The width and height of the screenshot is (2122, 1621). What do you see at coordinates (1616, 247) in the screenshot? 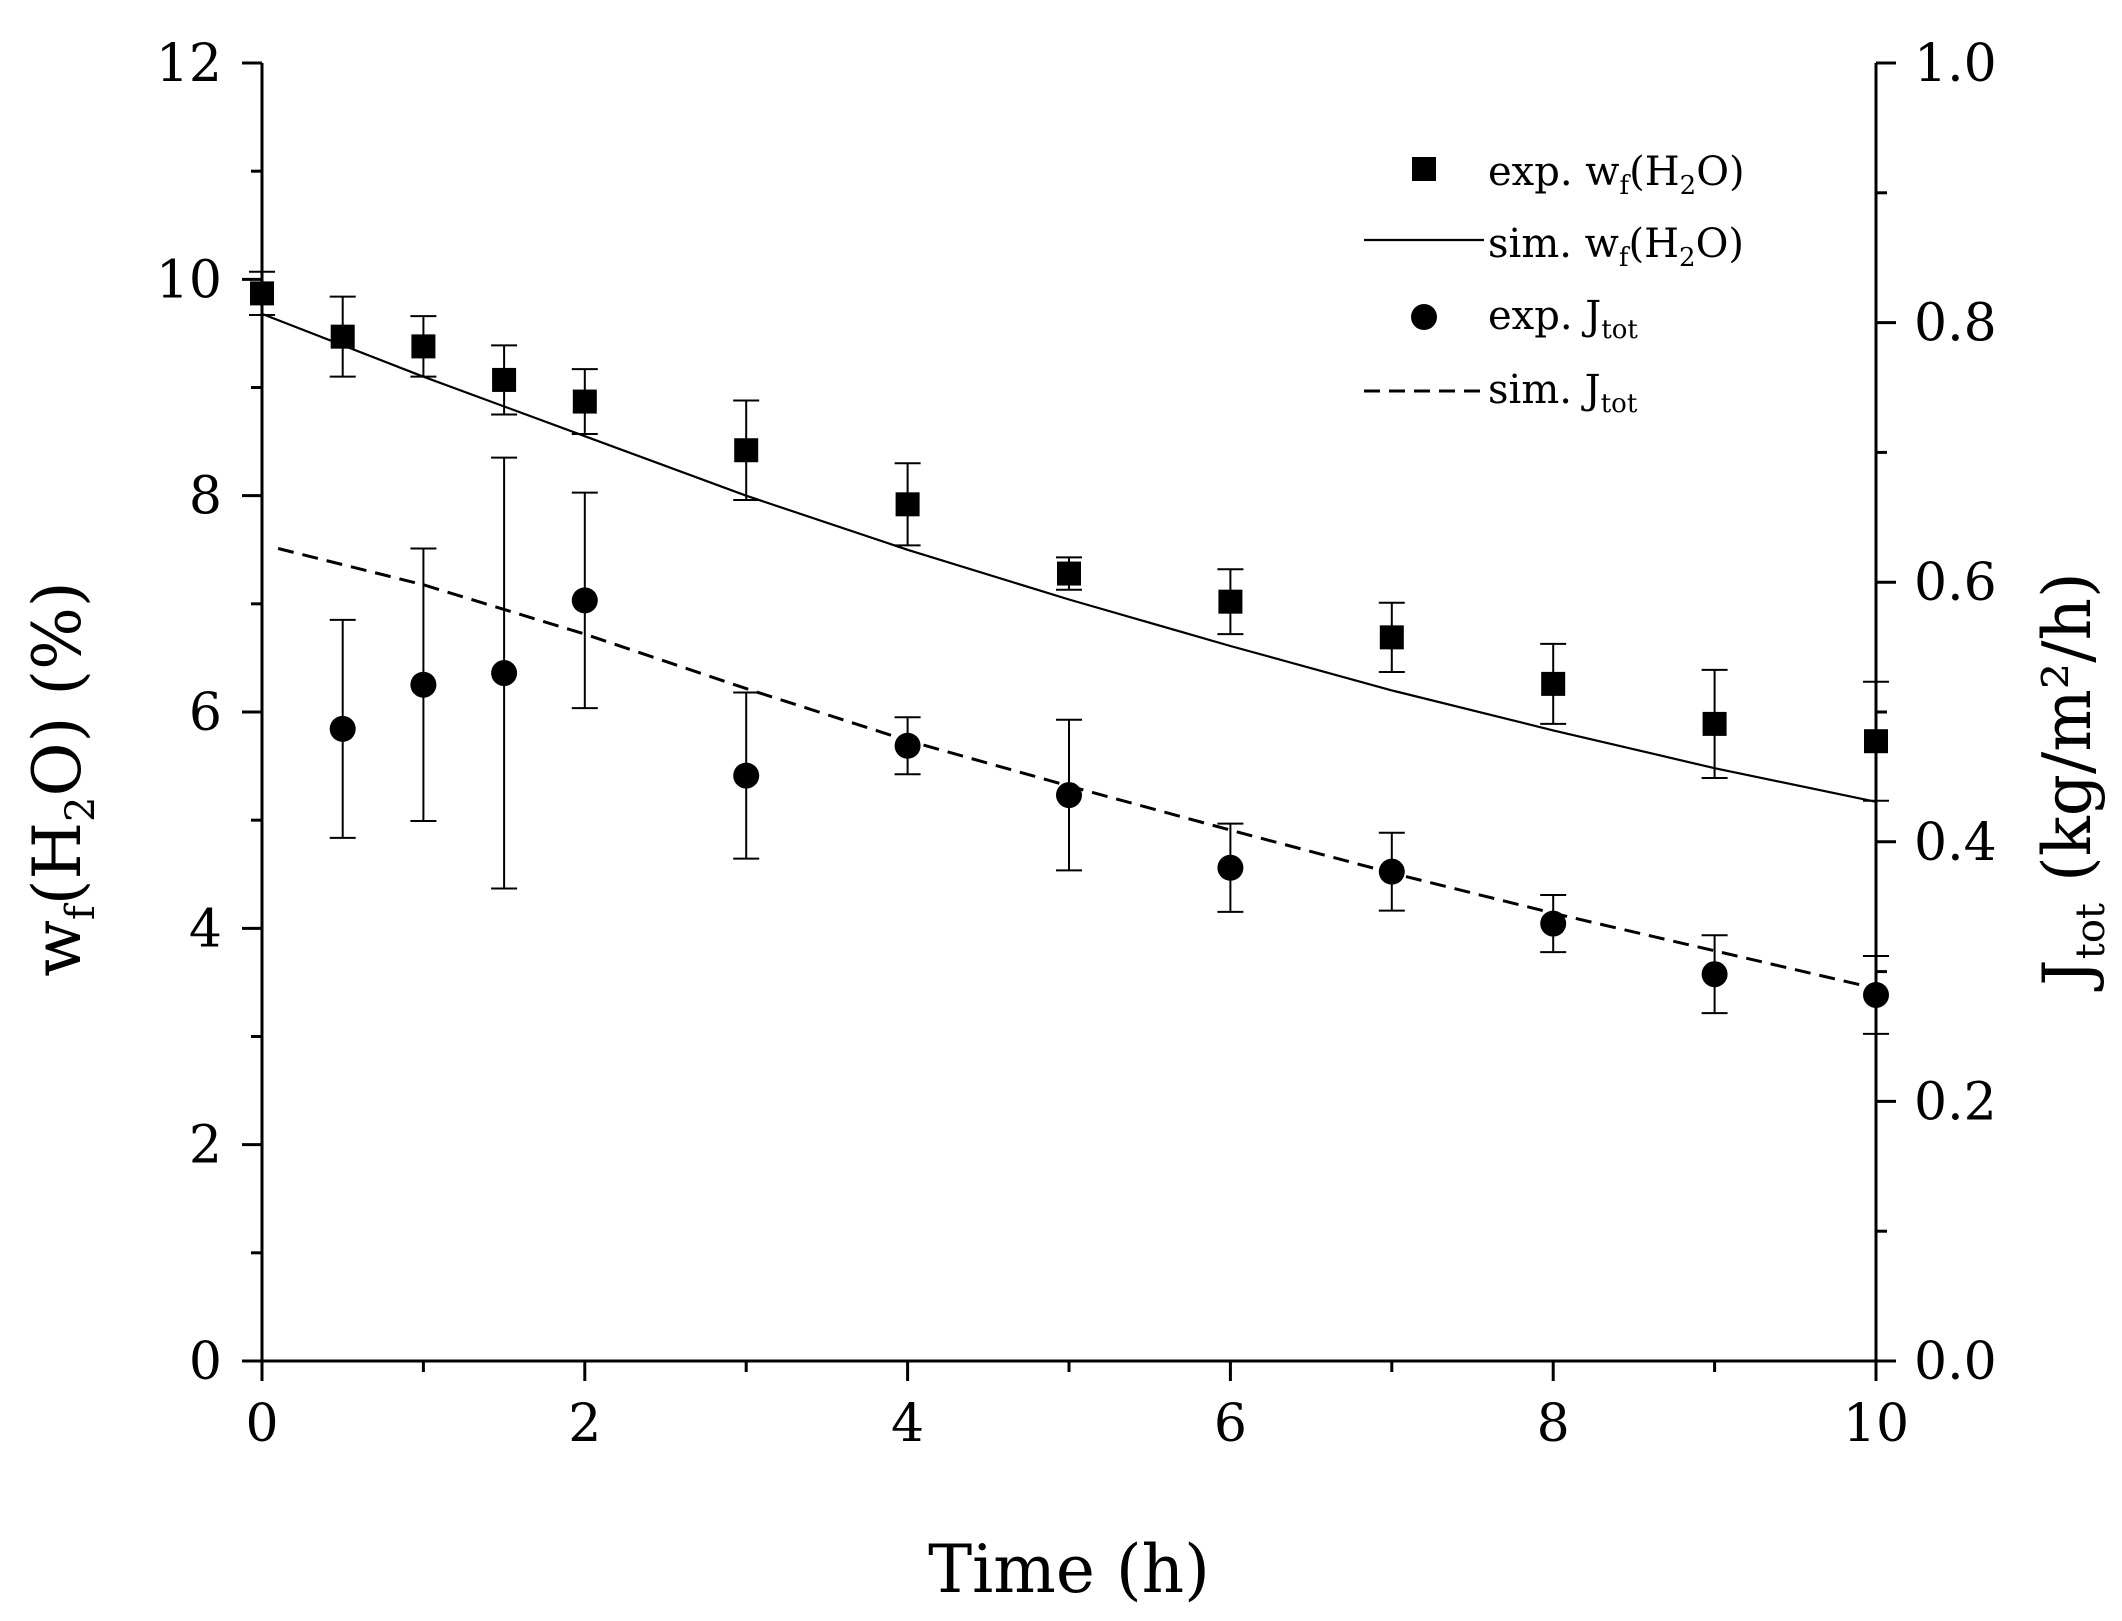
I see `legend-label-sim-wf: sim. wf(H2O)` at bounding box center [1616, 247].